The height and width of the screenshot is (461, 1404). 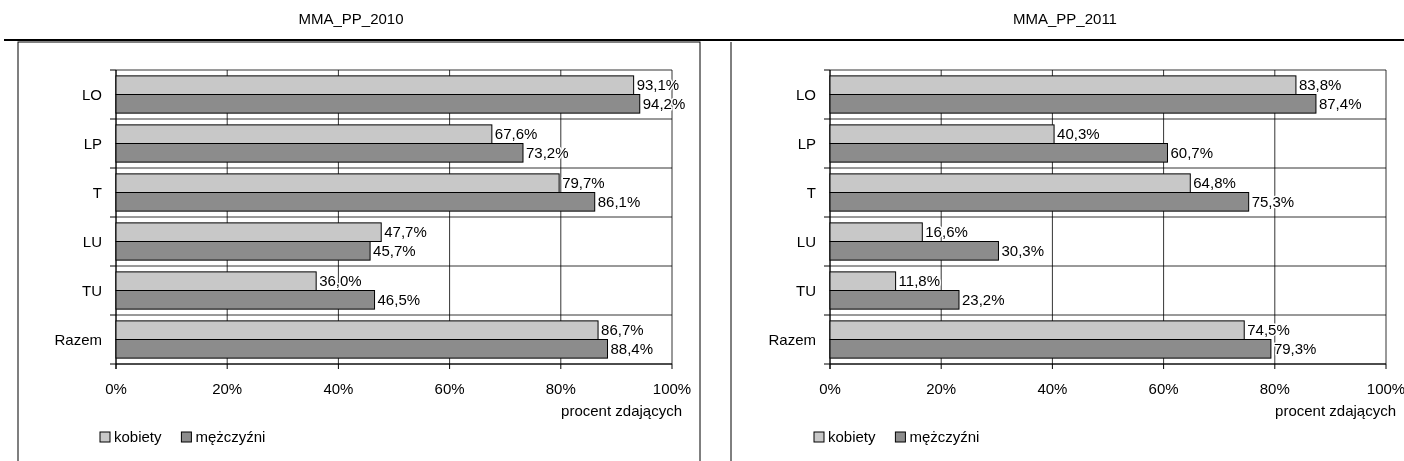 What do you see at coordinates (622, 330) in the screenshot?
I see `data-label: 86,7%` at bounding box center [622, 330].